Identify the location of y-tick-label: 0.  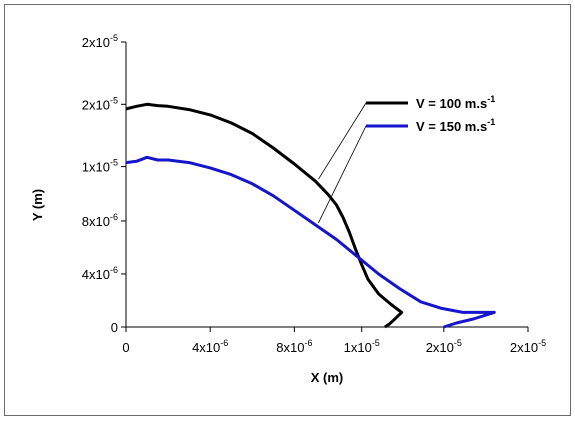
(114, 327).